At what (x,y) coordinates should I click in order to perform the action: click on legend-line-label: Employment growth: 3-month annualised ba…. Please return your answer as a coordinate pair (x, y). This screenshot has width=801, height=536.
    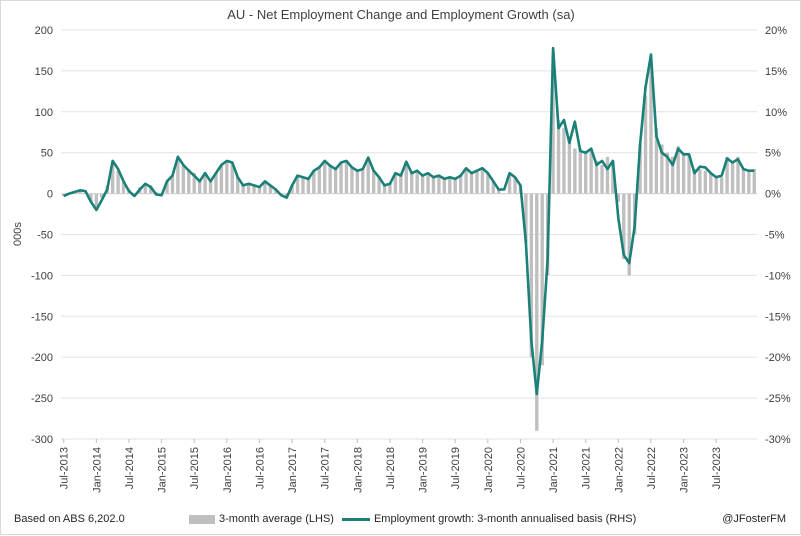
    Looking at the image, I should click on (505, 519).